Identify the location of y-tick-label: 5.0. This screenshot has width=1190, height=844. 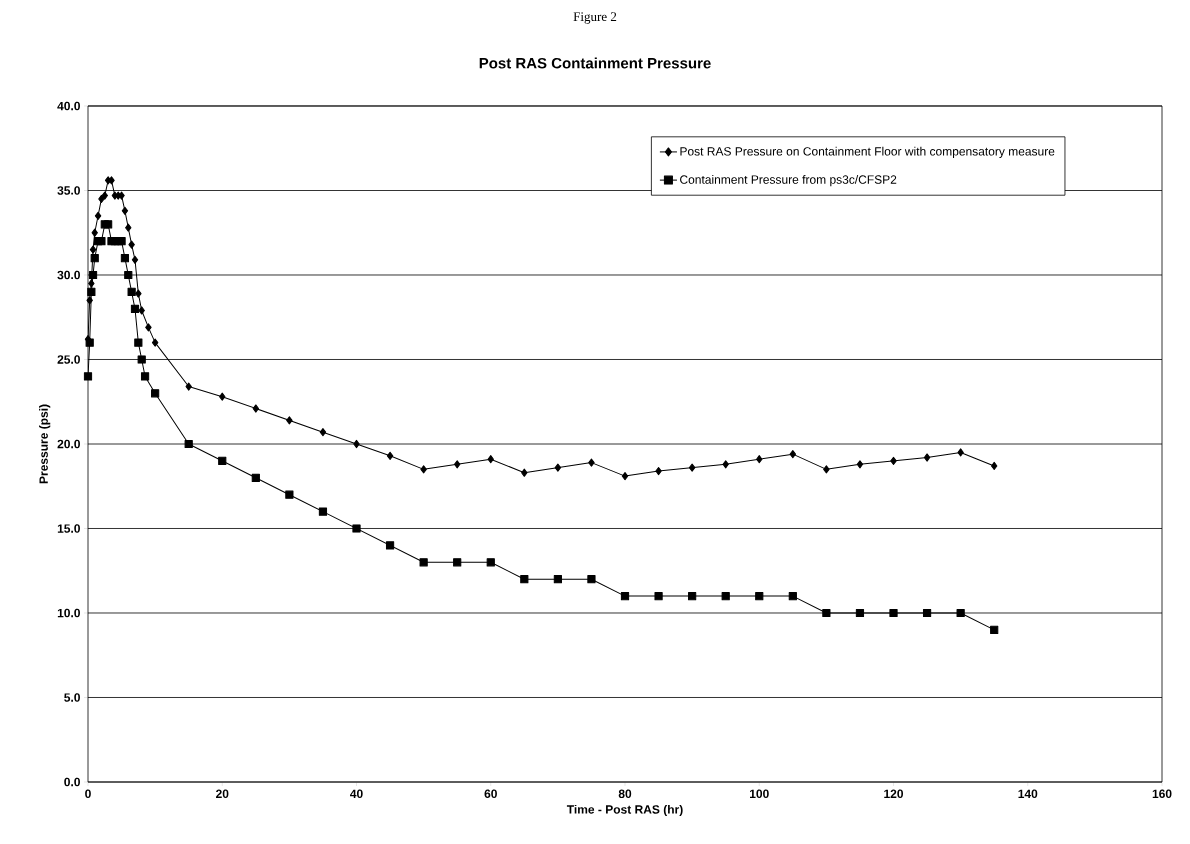
(72, 697).